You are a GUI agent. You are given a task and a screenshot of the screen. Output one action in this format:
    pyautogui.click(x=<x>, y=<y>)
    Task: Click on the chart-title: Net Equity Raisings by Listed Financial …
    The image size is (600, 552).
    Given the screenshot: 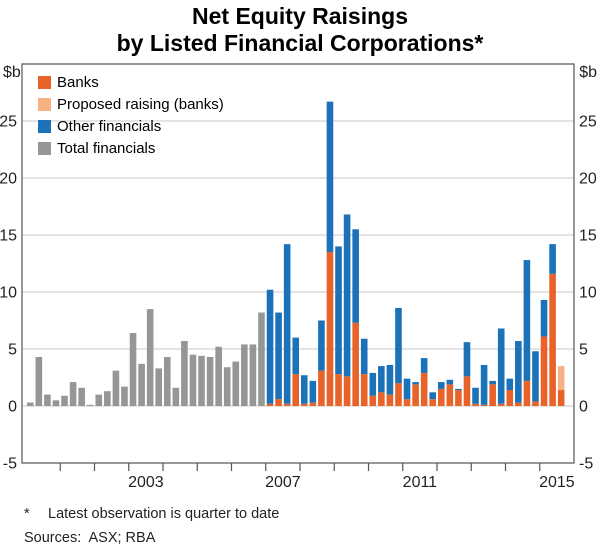 What is the action you would take?
    pyautogui.click(x=300, y=30)
    